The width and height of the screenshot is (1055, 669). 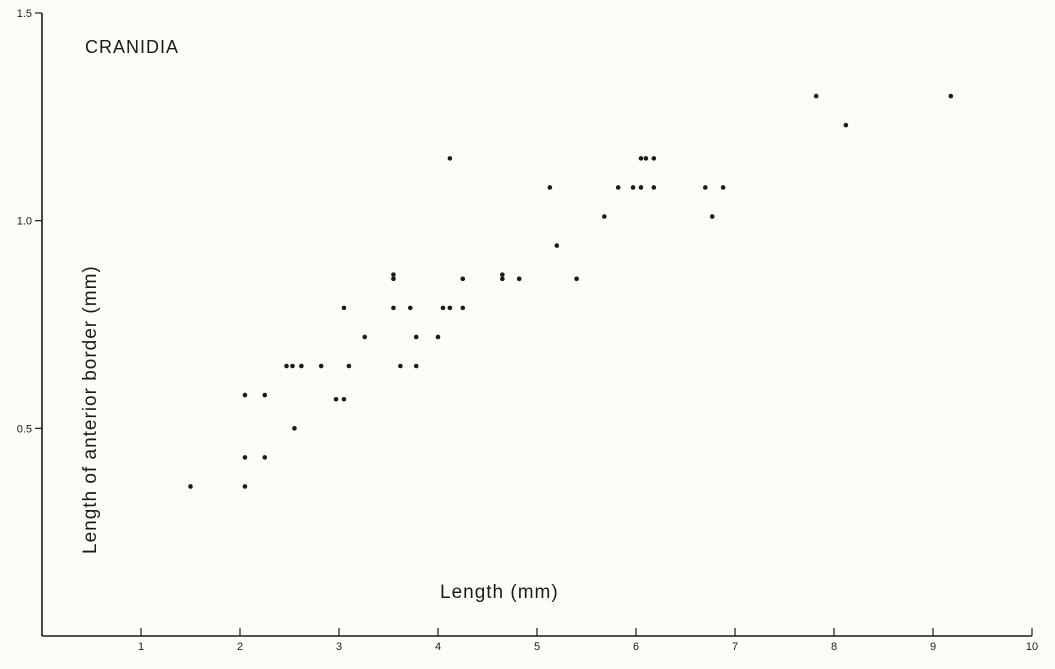 I want to click on x-tick-label: 8, so click(x=834, y=647).